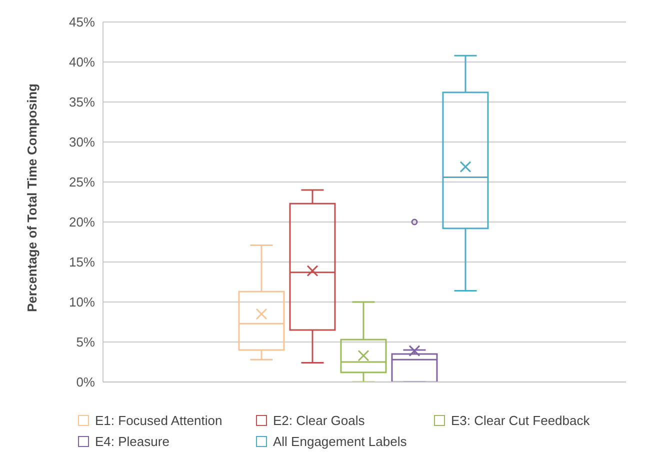  What do you see at coordinates (319, 420) in the screenshot?
I see `legend-label: E2: Clear Goals` at bounding box center [319, 420].